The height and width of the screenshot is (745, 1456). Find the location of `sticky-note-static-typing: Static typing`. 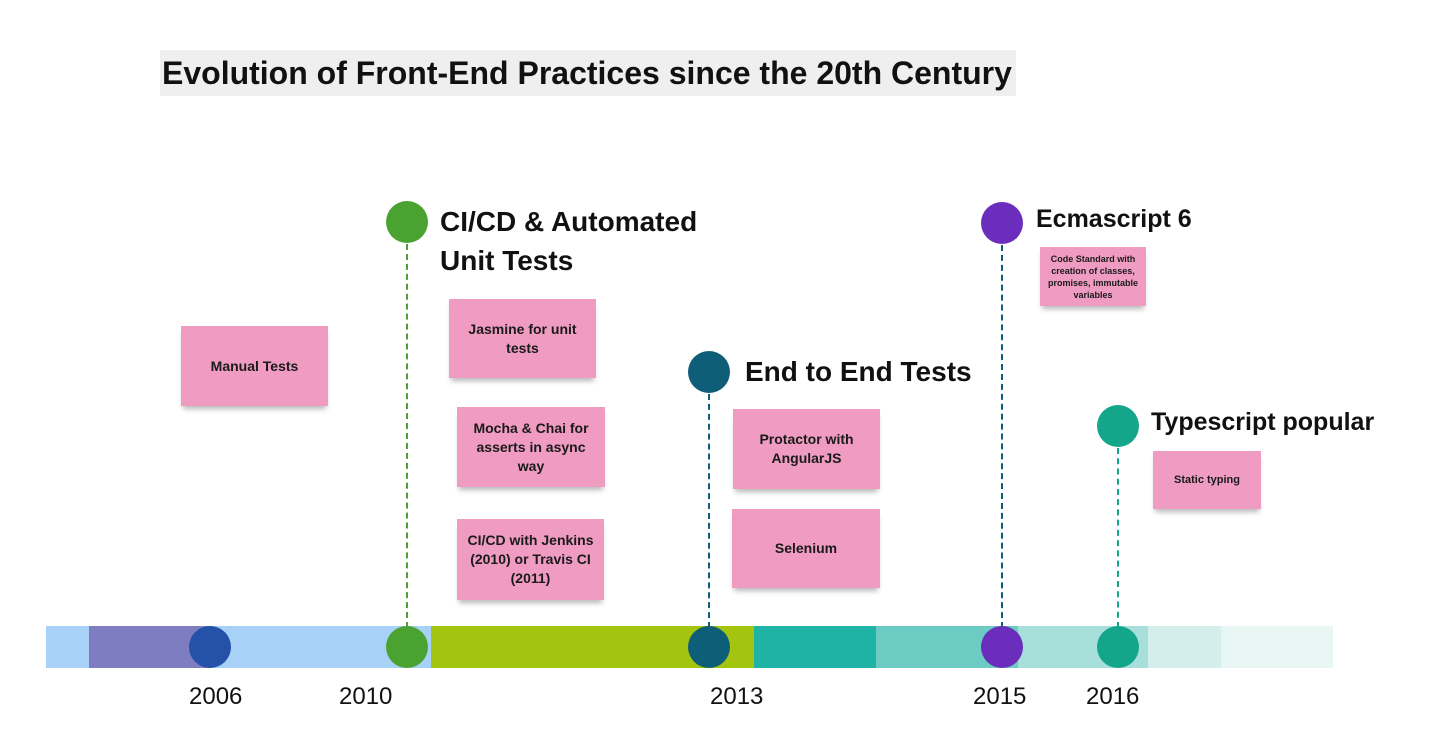

sticky-note-static-typing: Static typing is located at coordinates (1207, 480).